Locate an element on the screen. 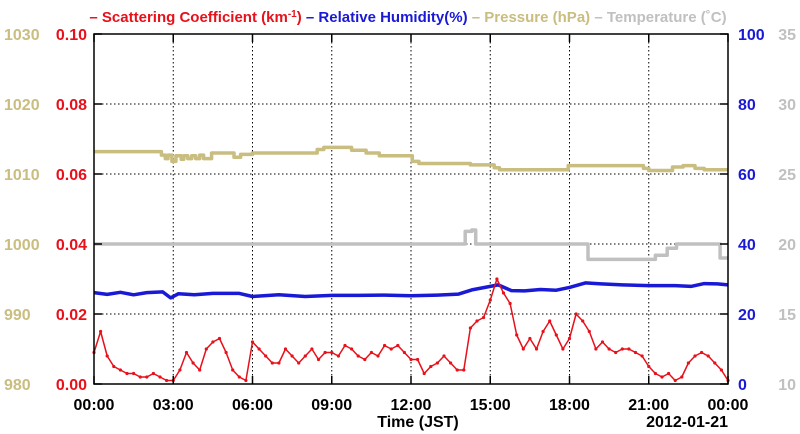 The height and width of the screenshot is (434, 800). pressure-tick-label: 990 is located at coordinates (17, 315).